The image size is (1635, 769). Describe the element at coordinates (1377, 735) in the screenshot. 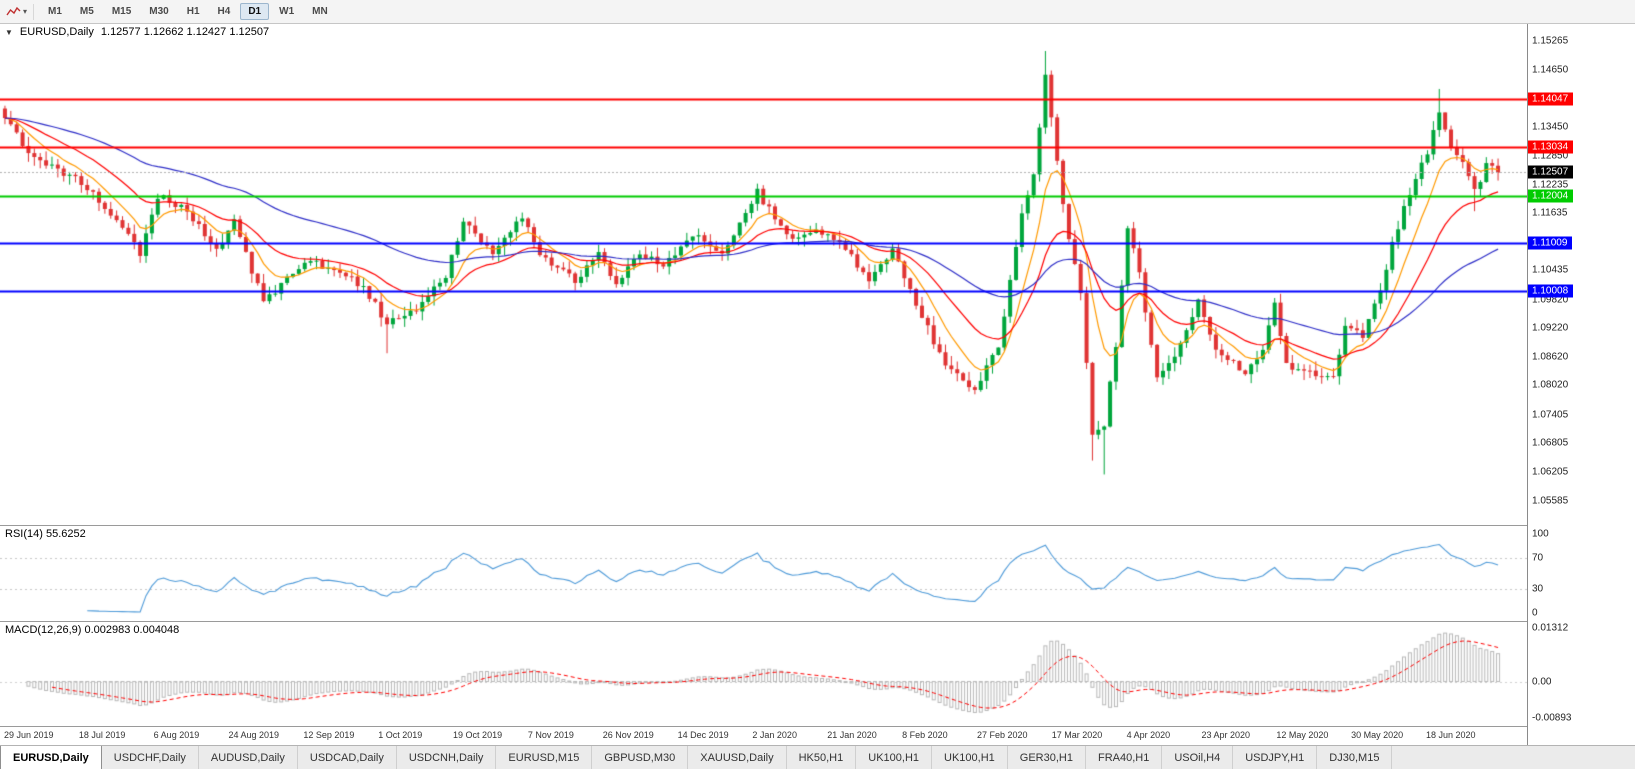

I see `date-label: 30 May 2020` at that location.